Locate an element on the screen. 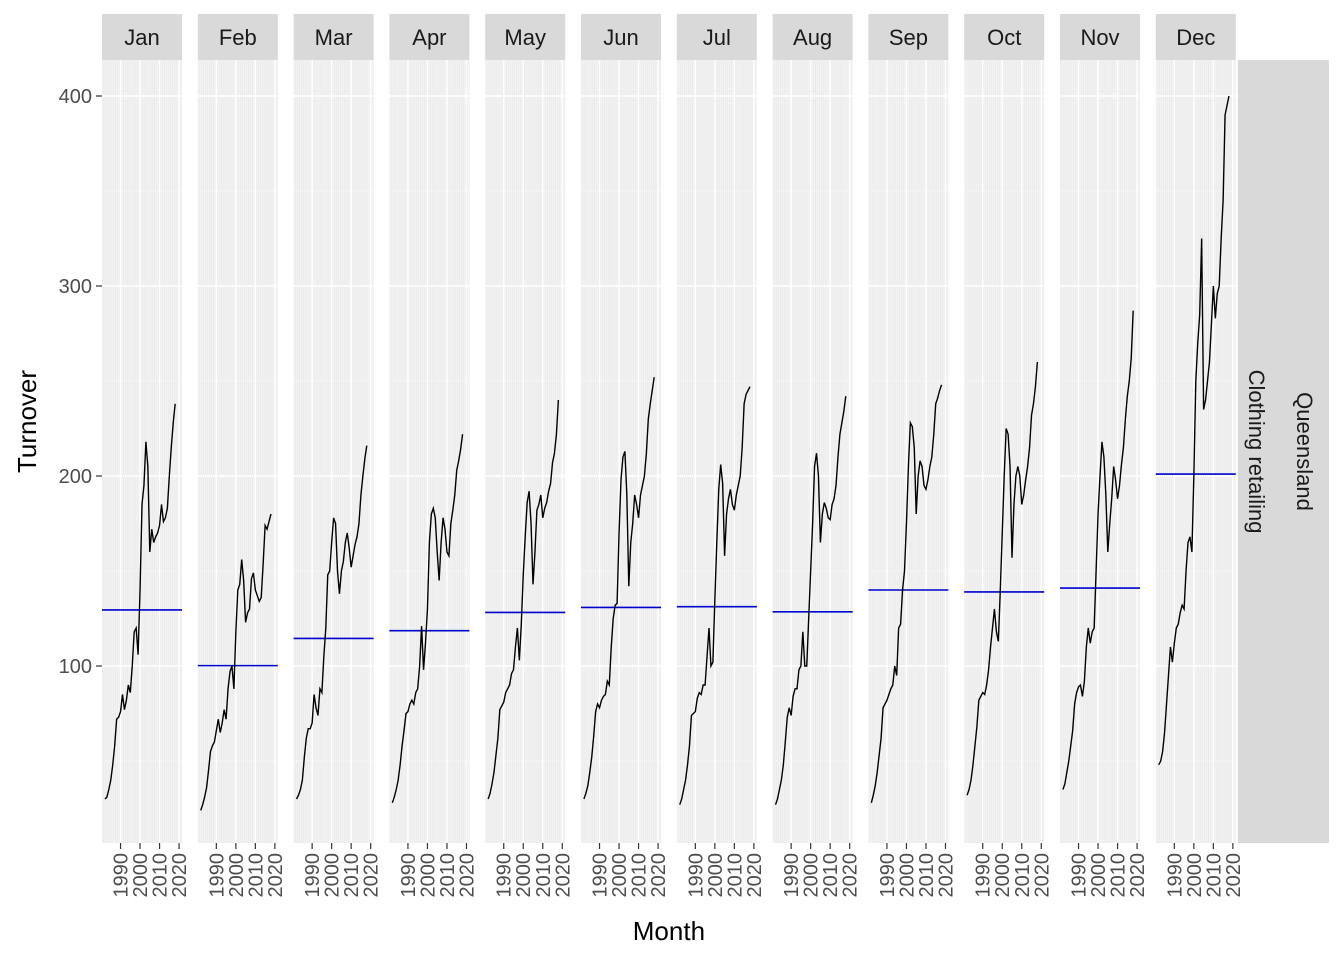  row-strip: Queensland Clothing retailing is located at coordinates (1283, 451).